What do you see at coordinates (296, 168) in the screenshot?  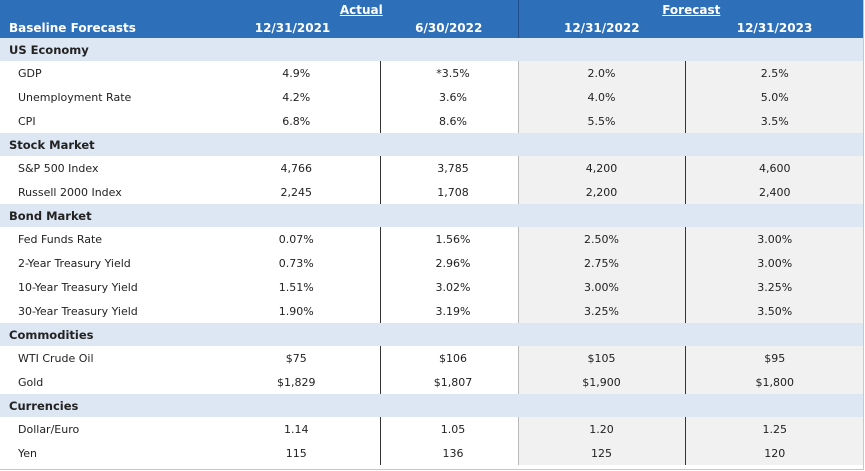 I see `cell-value: 4,766` at bounding box center [296, 168].